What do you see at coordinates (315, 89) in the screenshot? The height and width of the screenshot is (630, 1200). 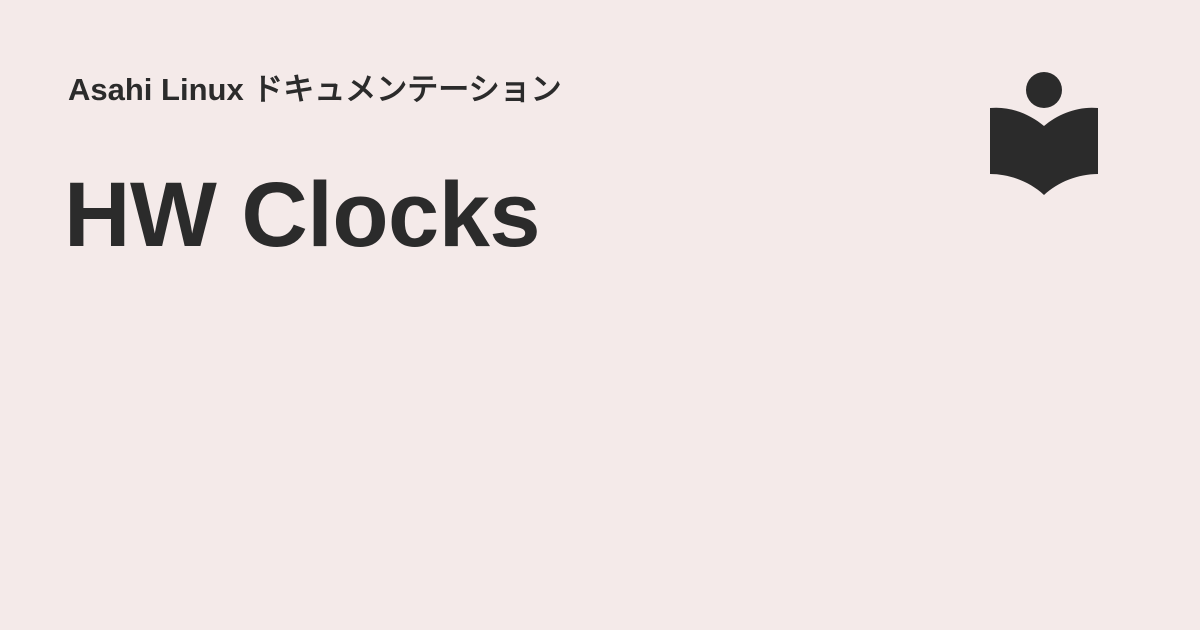 I see `site-name: Asahi Linux ドキュメンテーション` at bounding box center [315, 89].